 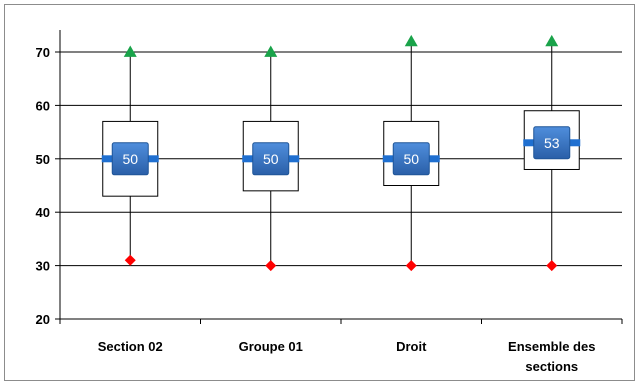 I want to click on category-label-3-0: Ensemble des, so click(x=551, y=346).